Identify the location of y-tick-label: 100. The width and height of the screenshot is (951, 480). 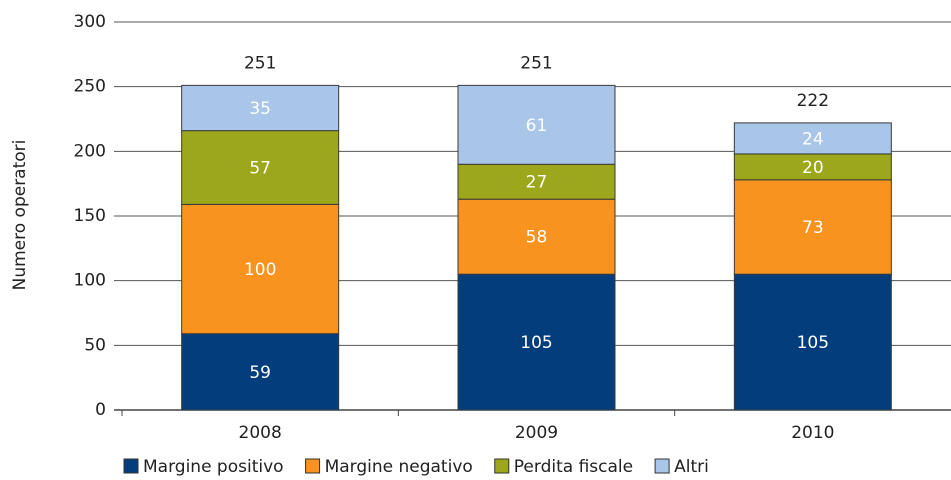
(90, 281).